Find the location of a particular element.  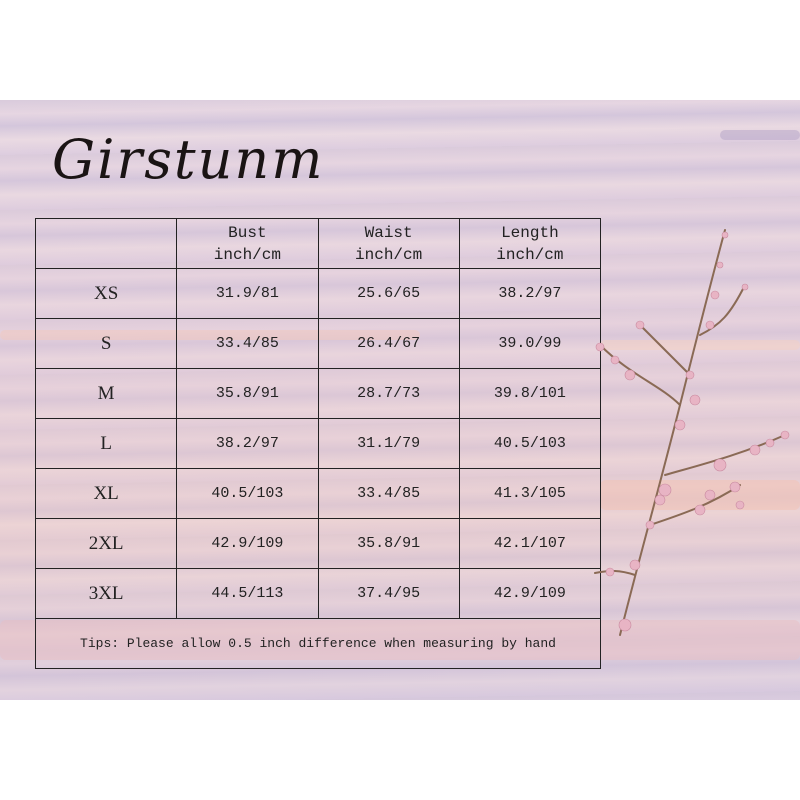

table-row: XS 31.9/81 25.6/65 38.2/97 is located at coordinates (318, 293).